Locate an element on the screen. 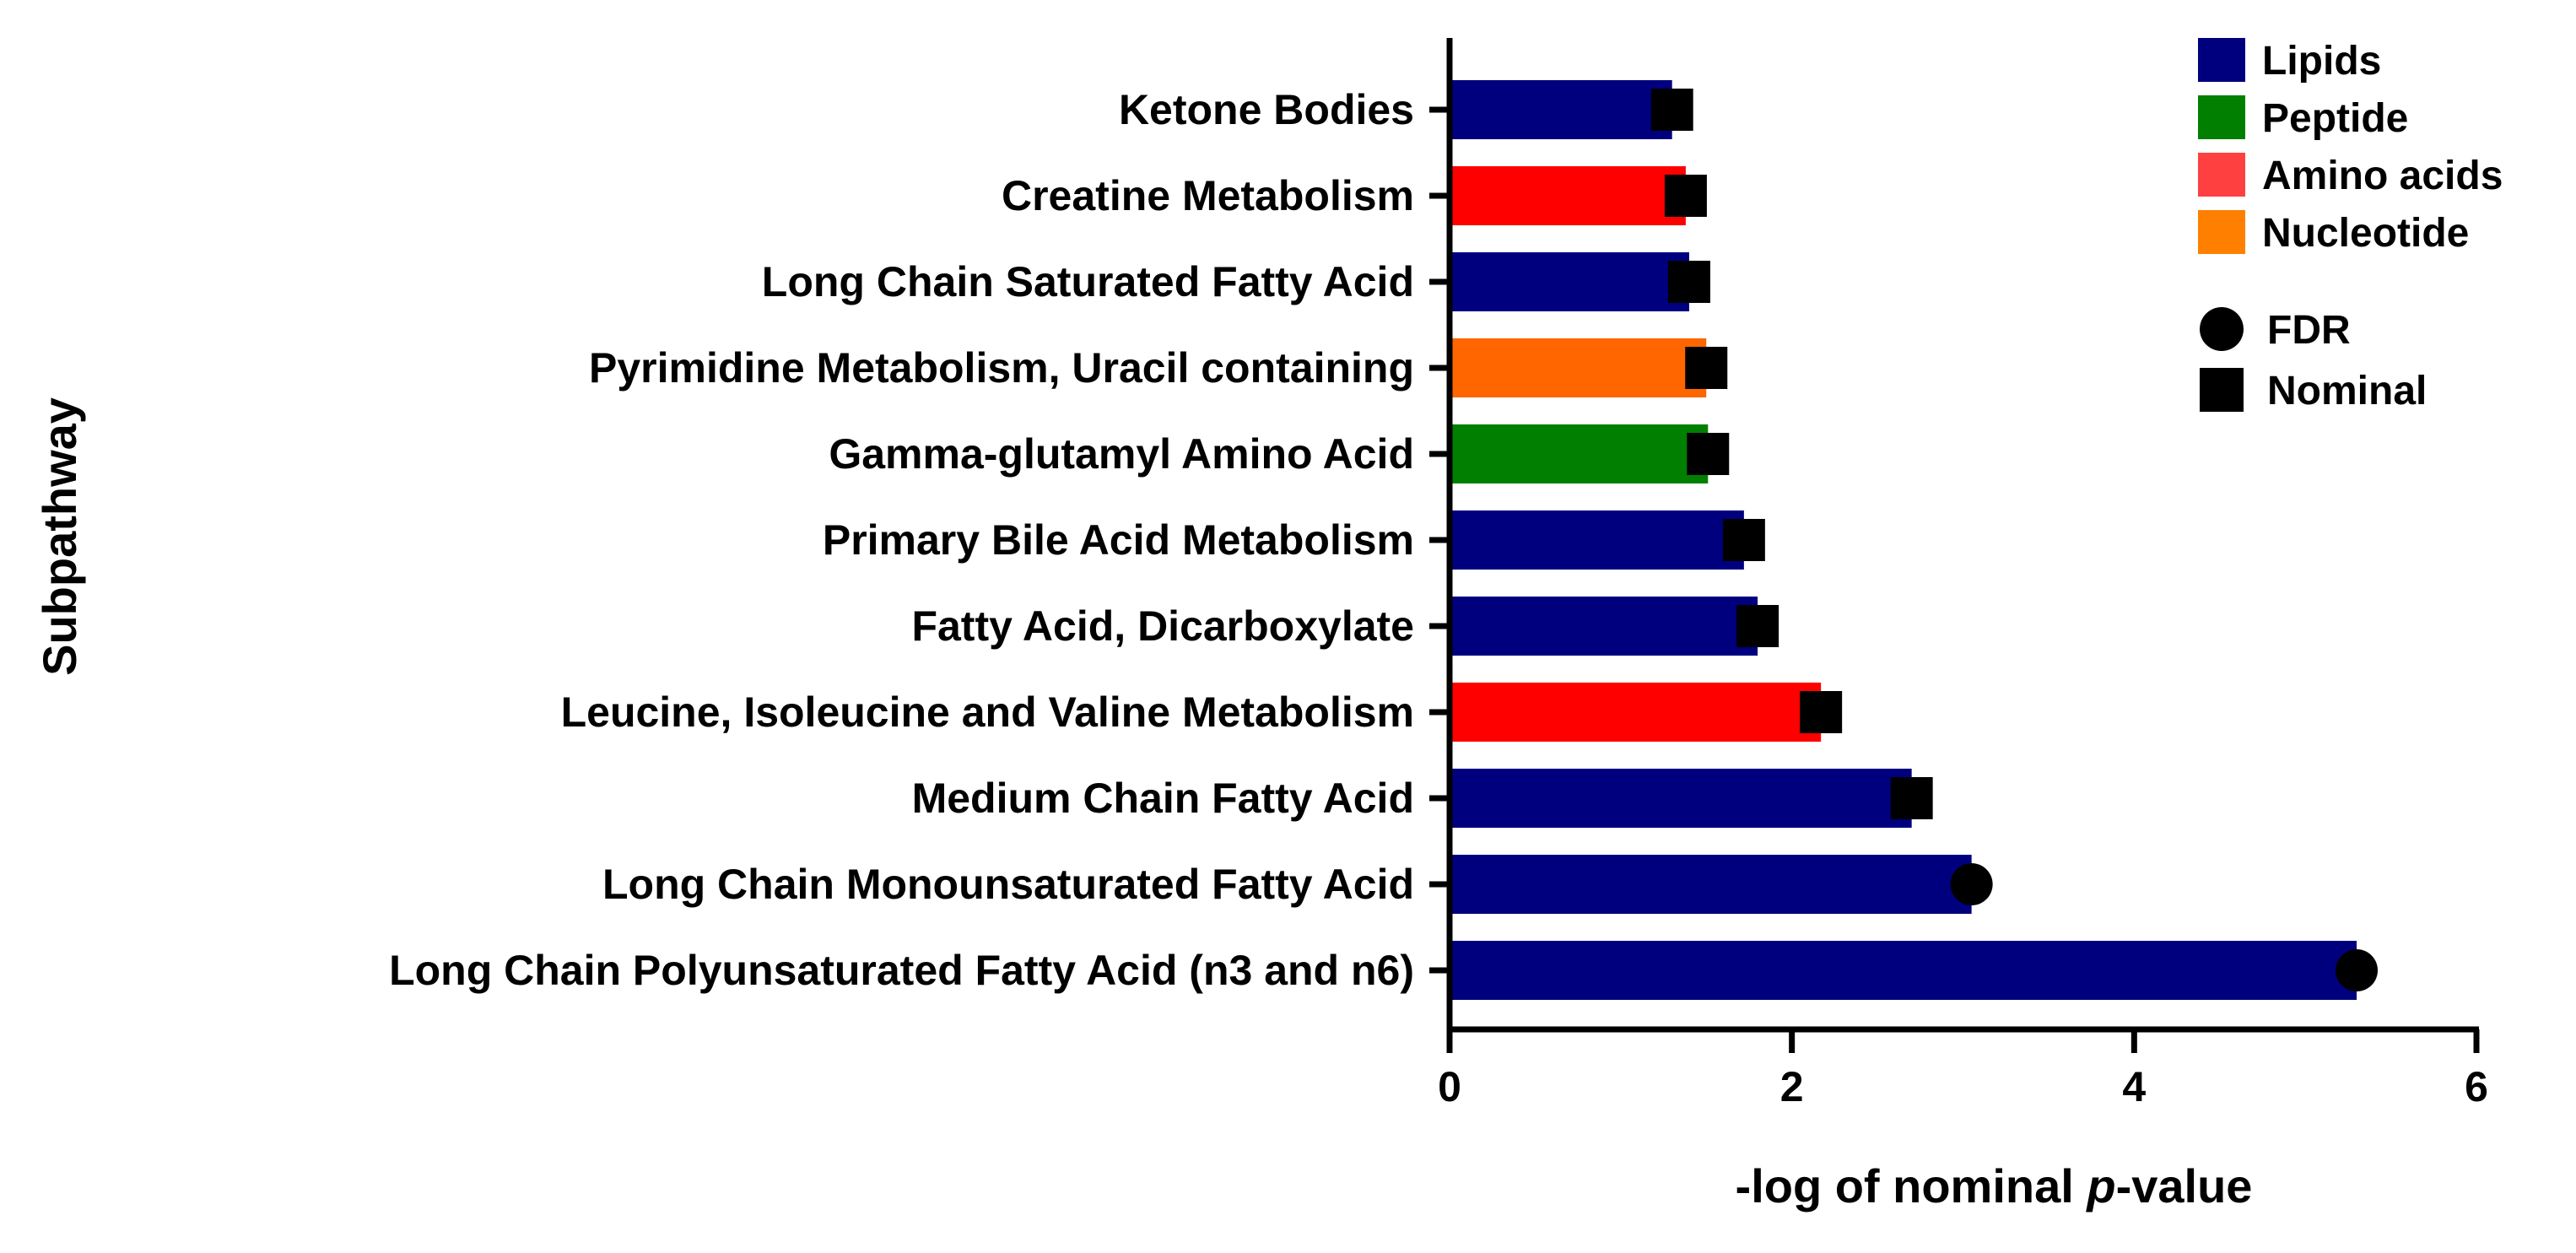 The width and height of the screenshot is (2576, 1253). category-label: Pyrimidine Metabolism, Uracil containing is located at coordinates (1001, 368).